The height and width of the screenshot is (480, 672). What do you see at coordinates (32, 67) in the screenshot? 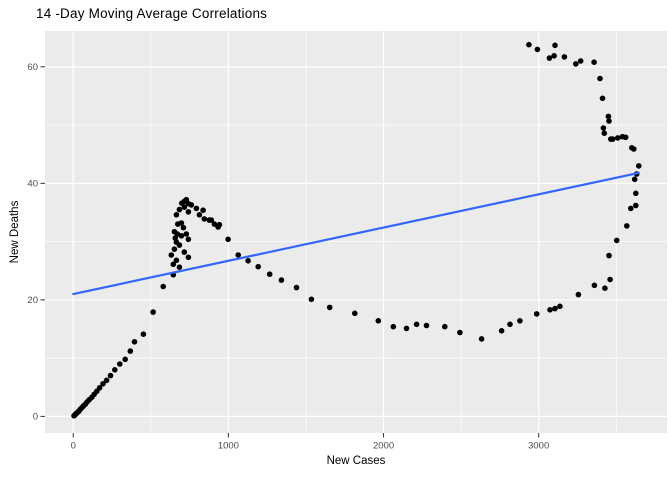
I see `y-tick-label: 60` at bounding box center [32, 67].